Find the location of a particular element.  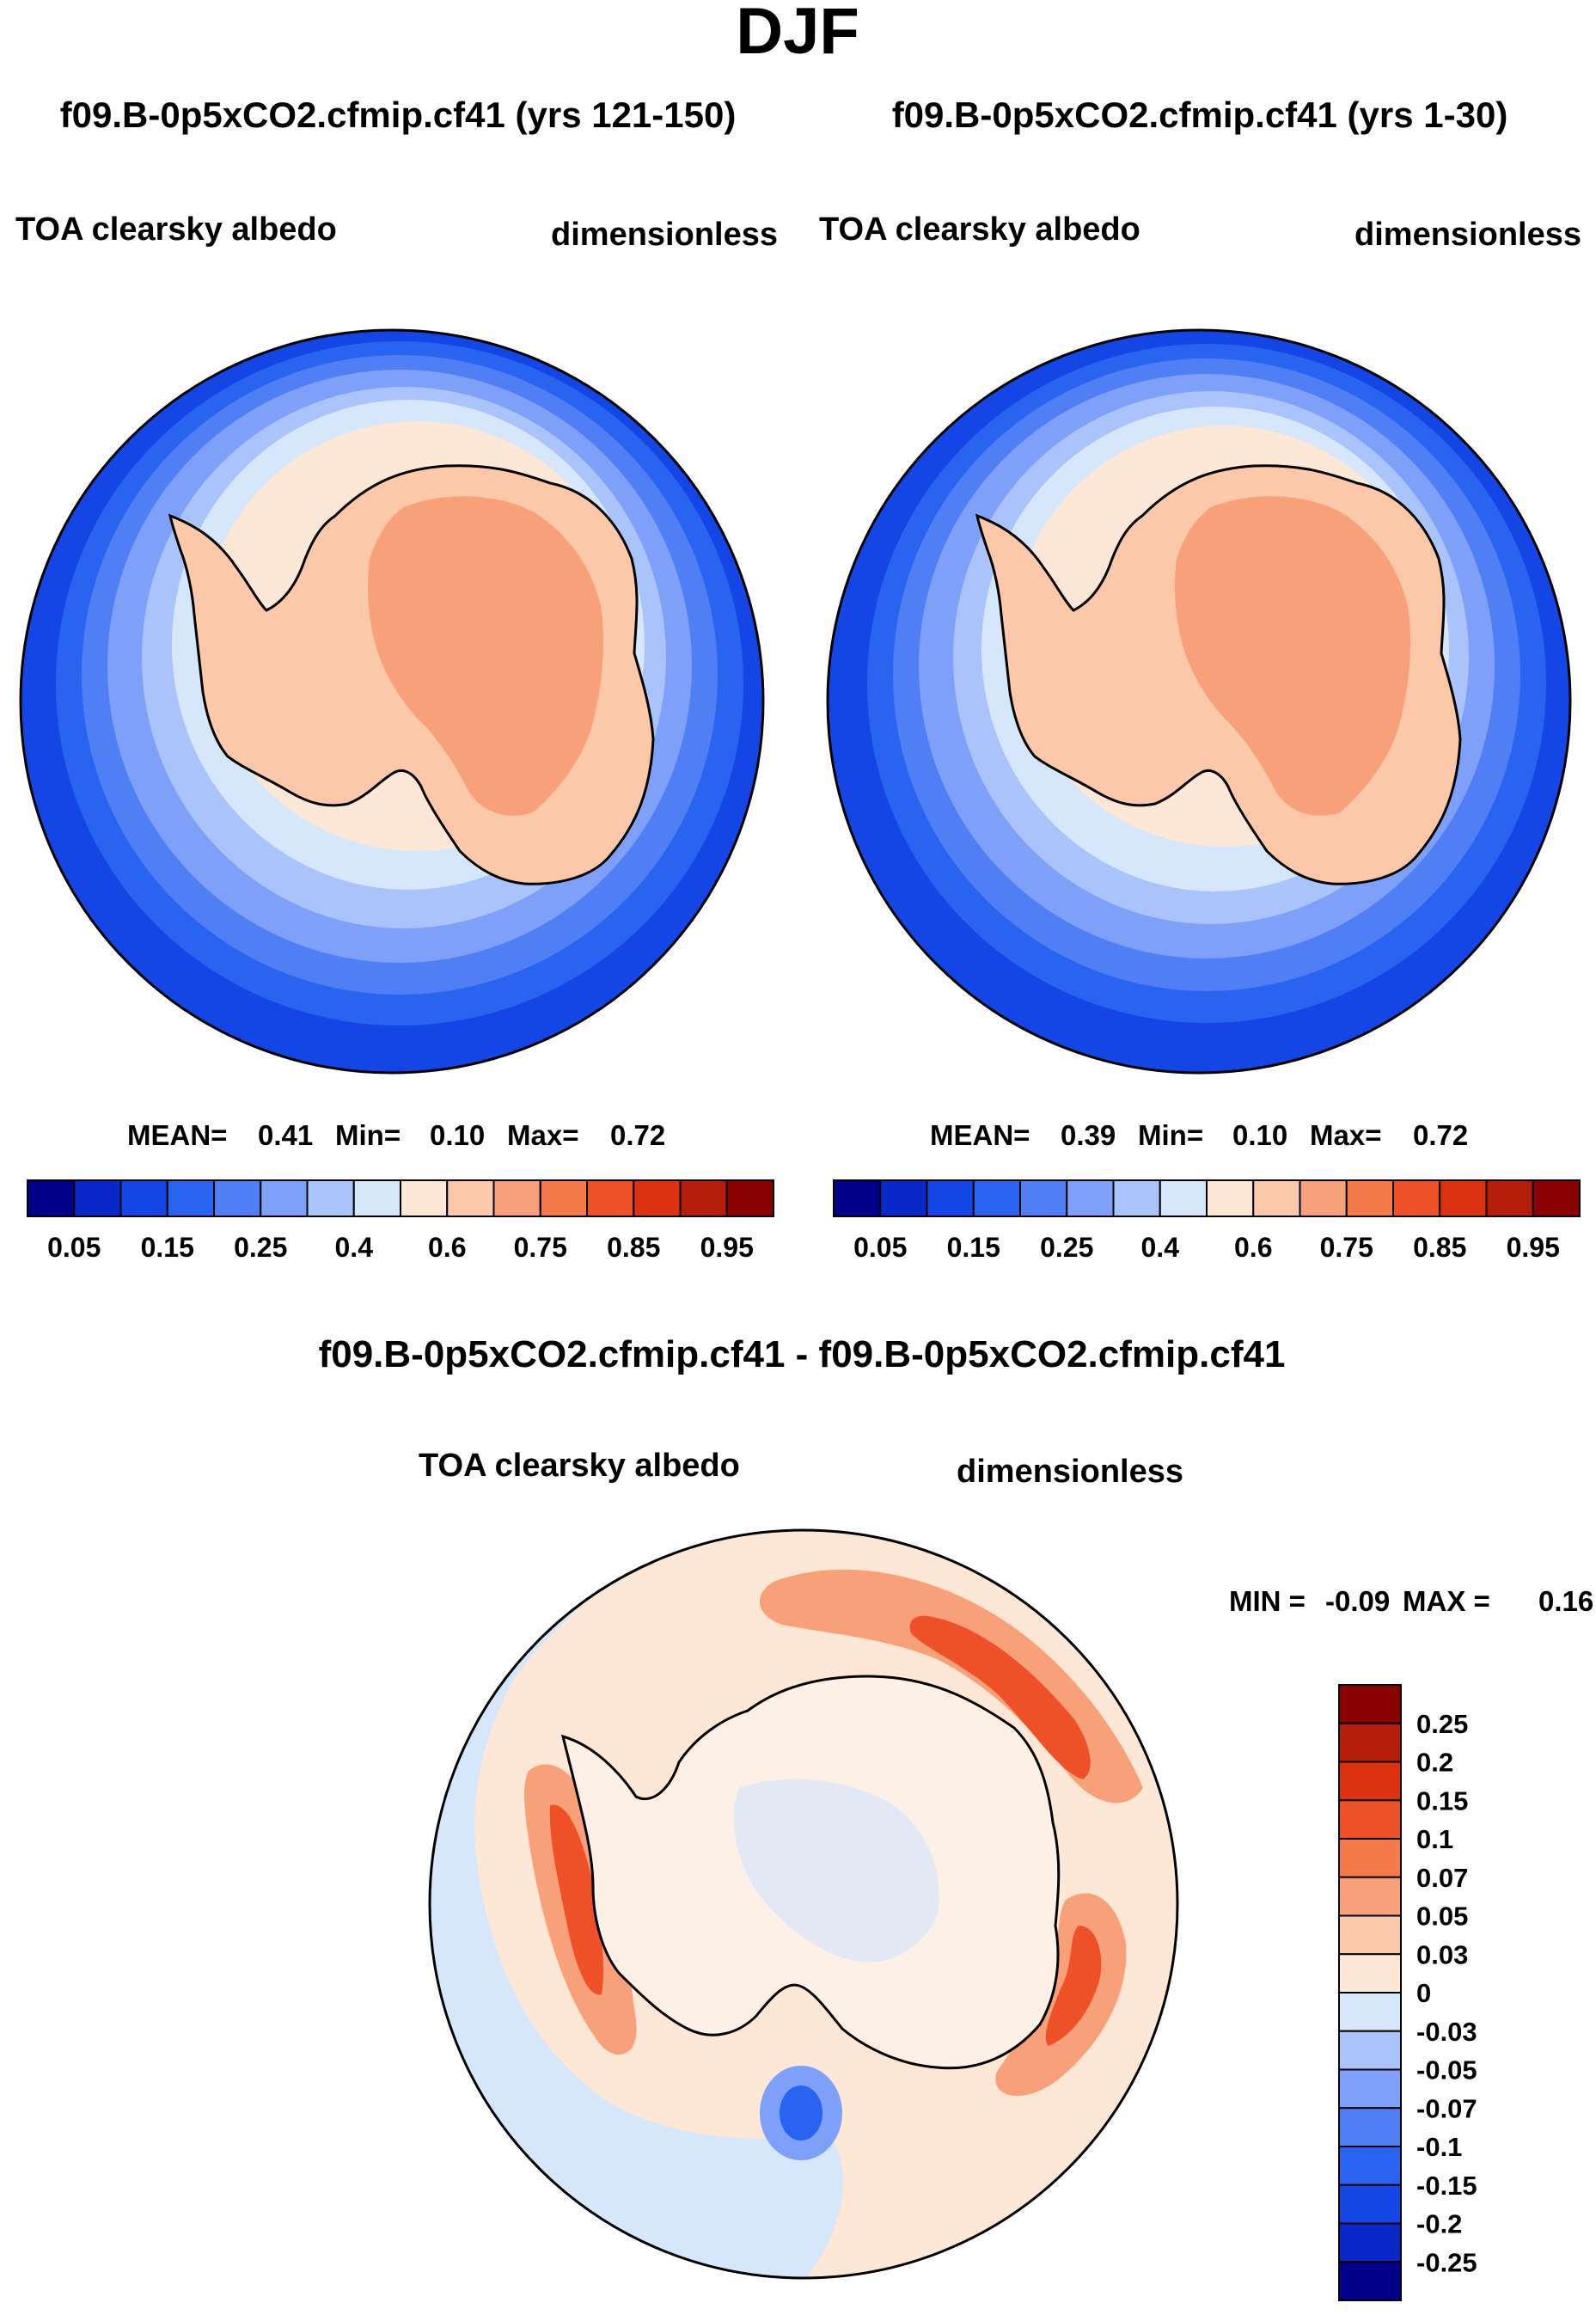

panel-b-interior is located at coordinates (1292, 656).